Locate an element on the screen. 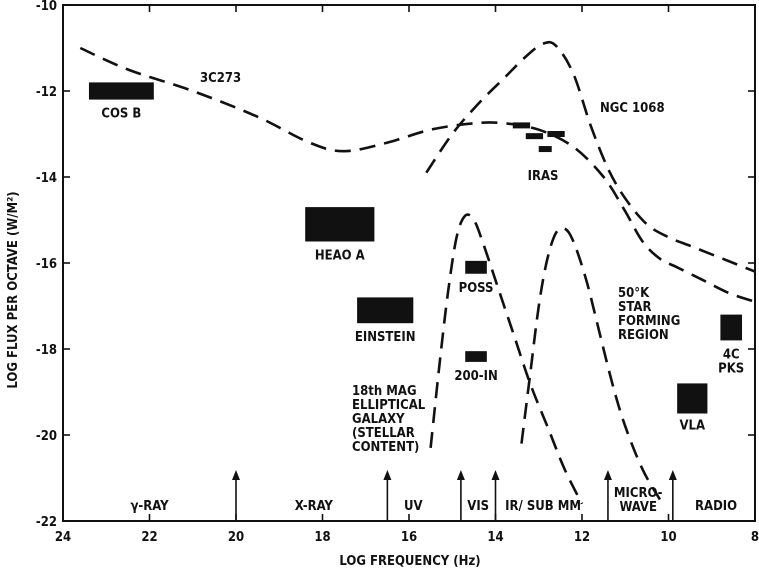  y-tick-label: -18 is located at coordinates (46, 350).